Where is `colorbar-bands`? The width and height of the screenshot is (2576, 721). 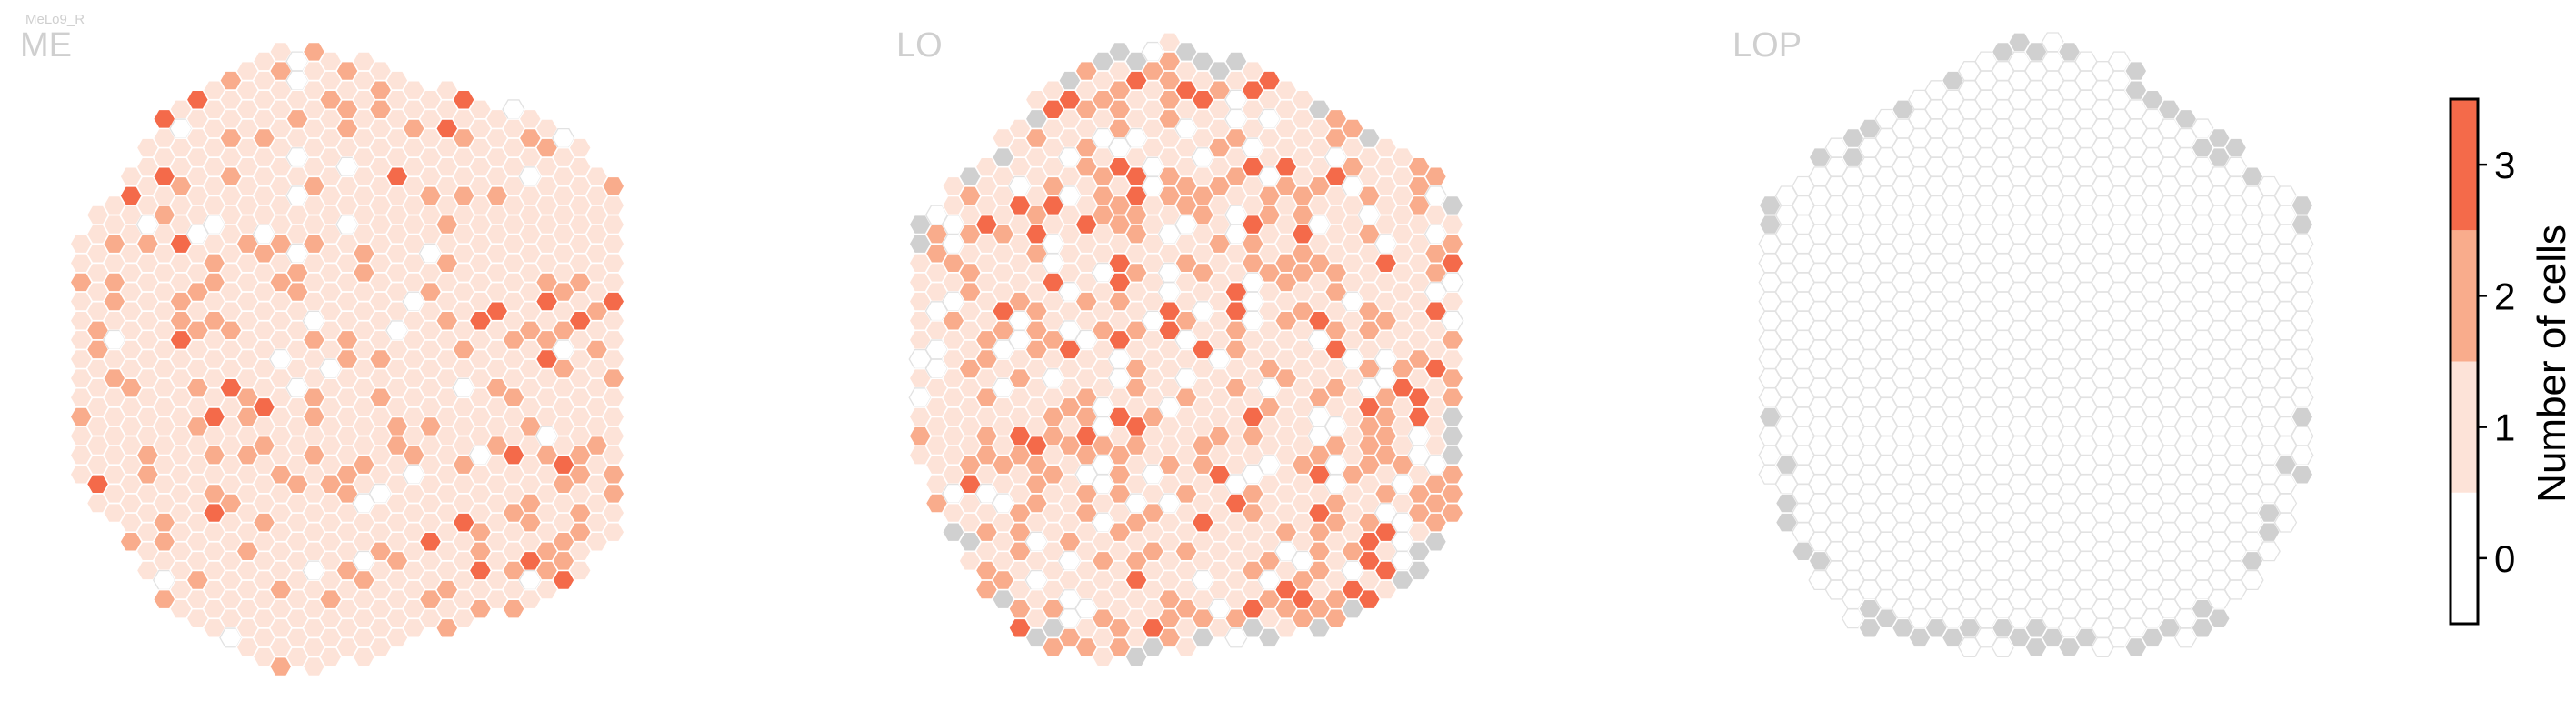
colorbar-bands is located at coordinates (2464, 361).